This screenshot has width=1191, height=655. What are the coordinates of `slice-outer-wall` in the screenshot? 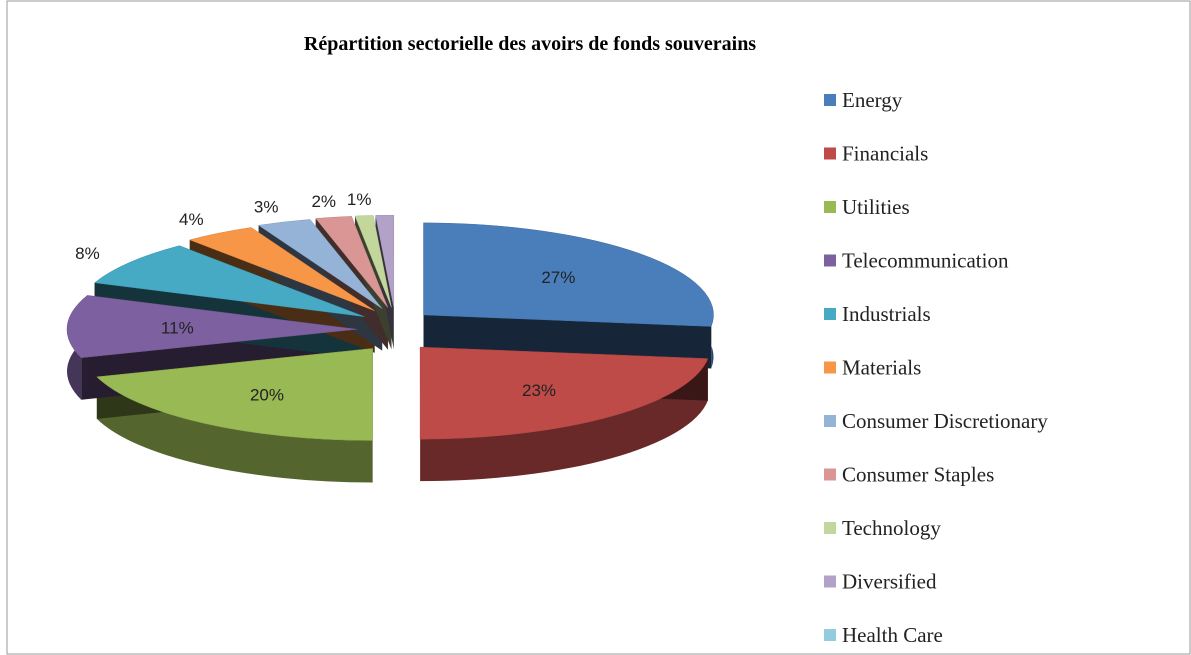 It's located at (564, 420).